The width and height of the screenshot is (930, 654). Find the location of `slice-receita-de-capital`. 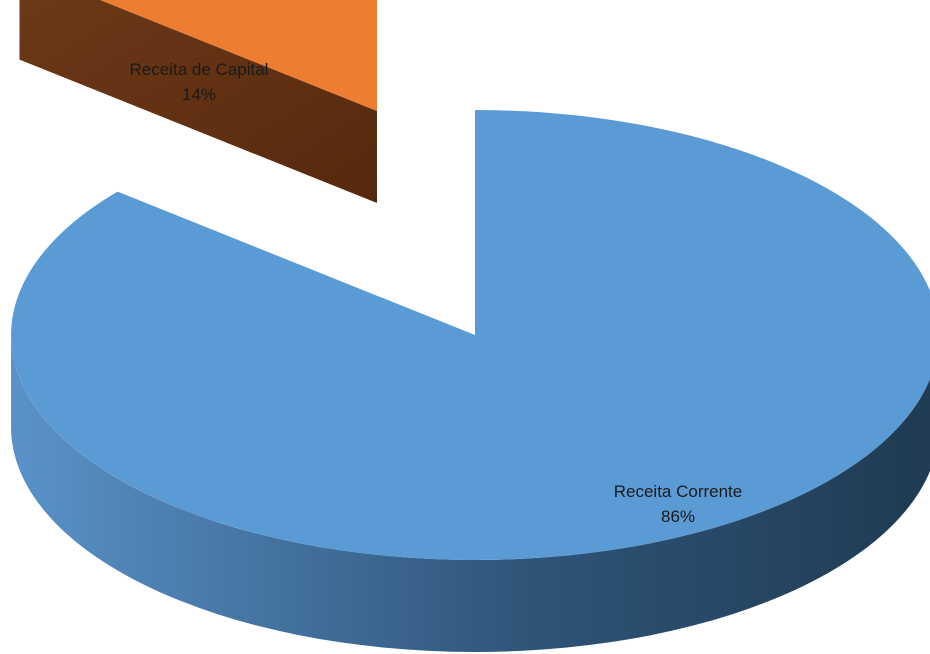

slice-receita-de-capital is located at coordinates (238, 55).